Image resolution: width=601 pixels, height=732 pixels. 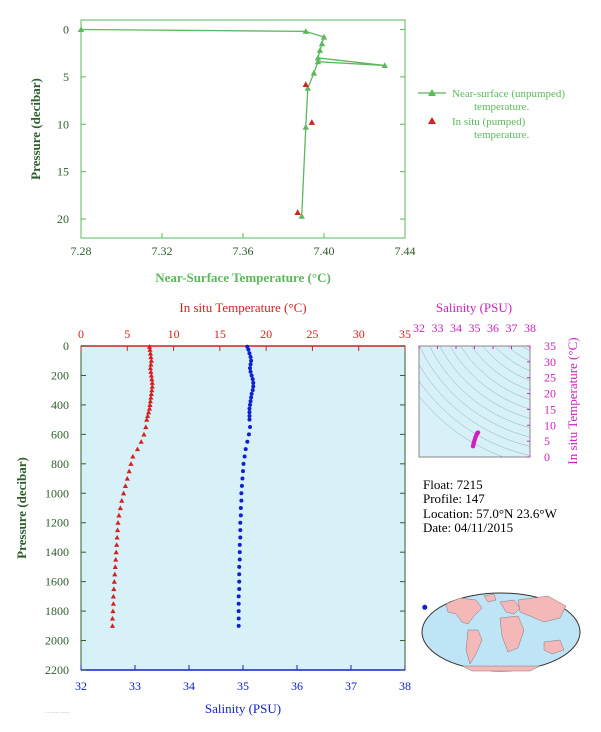 I want to click on ts-x-tick-label: 34, so click(x=456, y=328).